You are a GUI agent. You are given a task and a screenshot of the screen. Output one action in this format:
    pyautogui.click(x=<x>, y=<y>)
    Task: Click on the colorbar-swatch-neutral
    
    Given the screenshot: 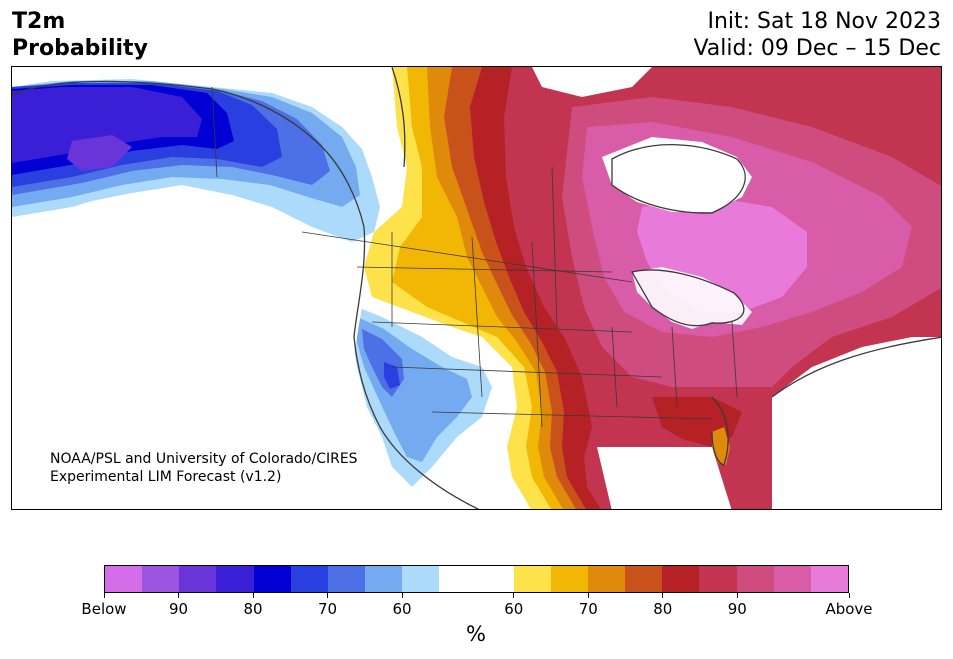 What is the action you would take?
    pyautogui.click(x=476, y=579)
    